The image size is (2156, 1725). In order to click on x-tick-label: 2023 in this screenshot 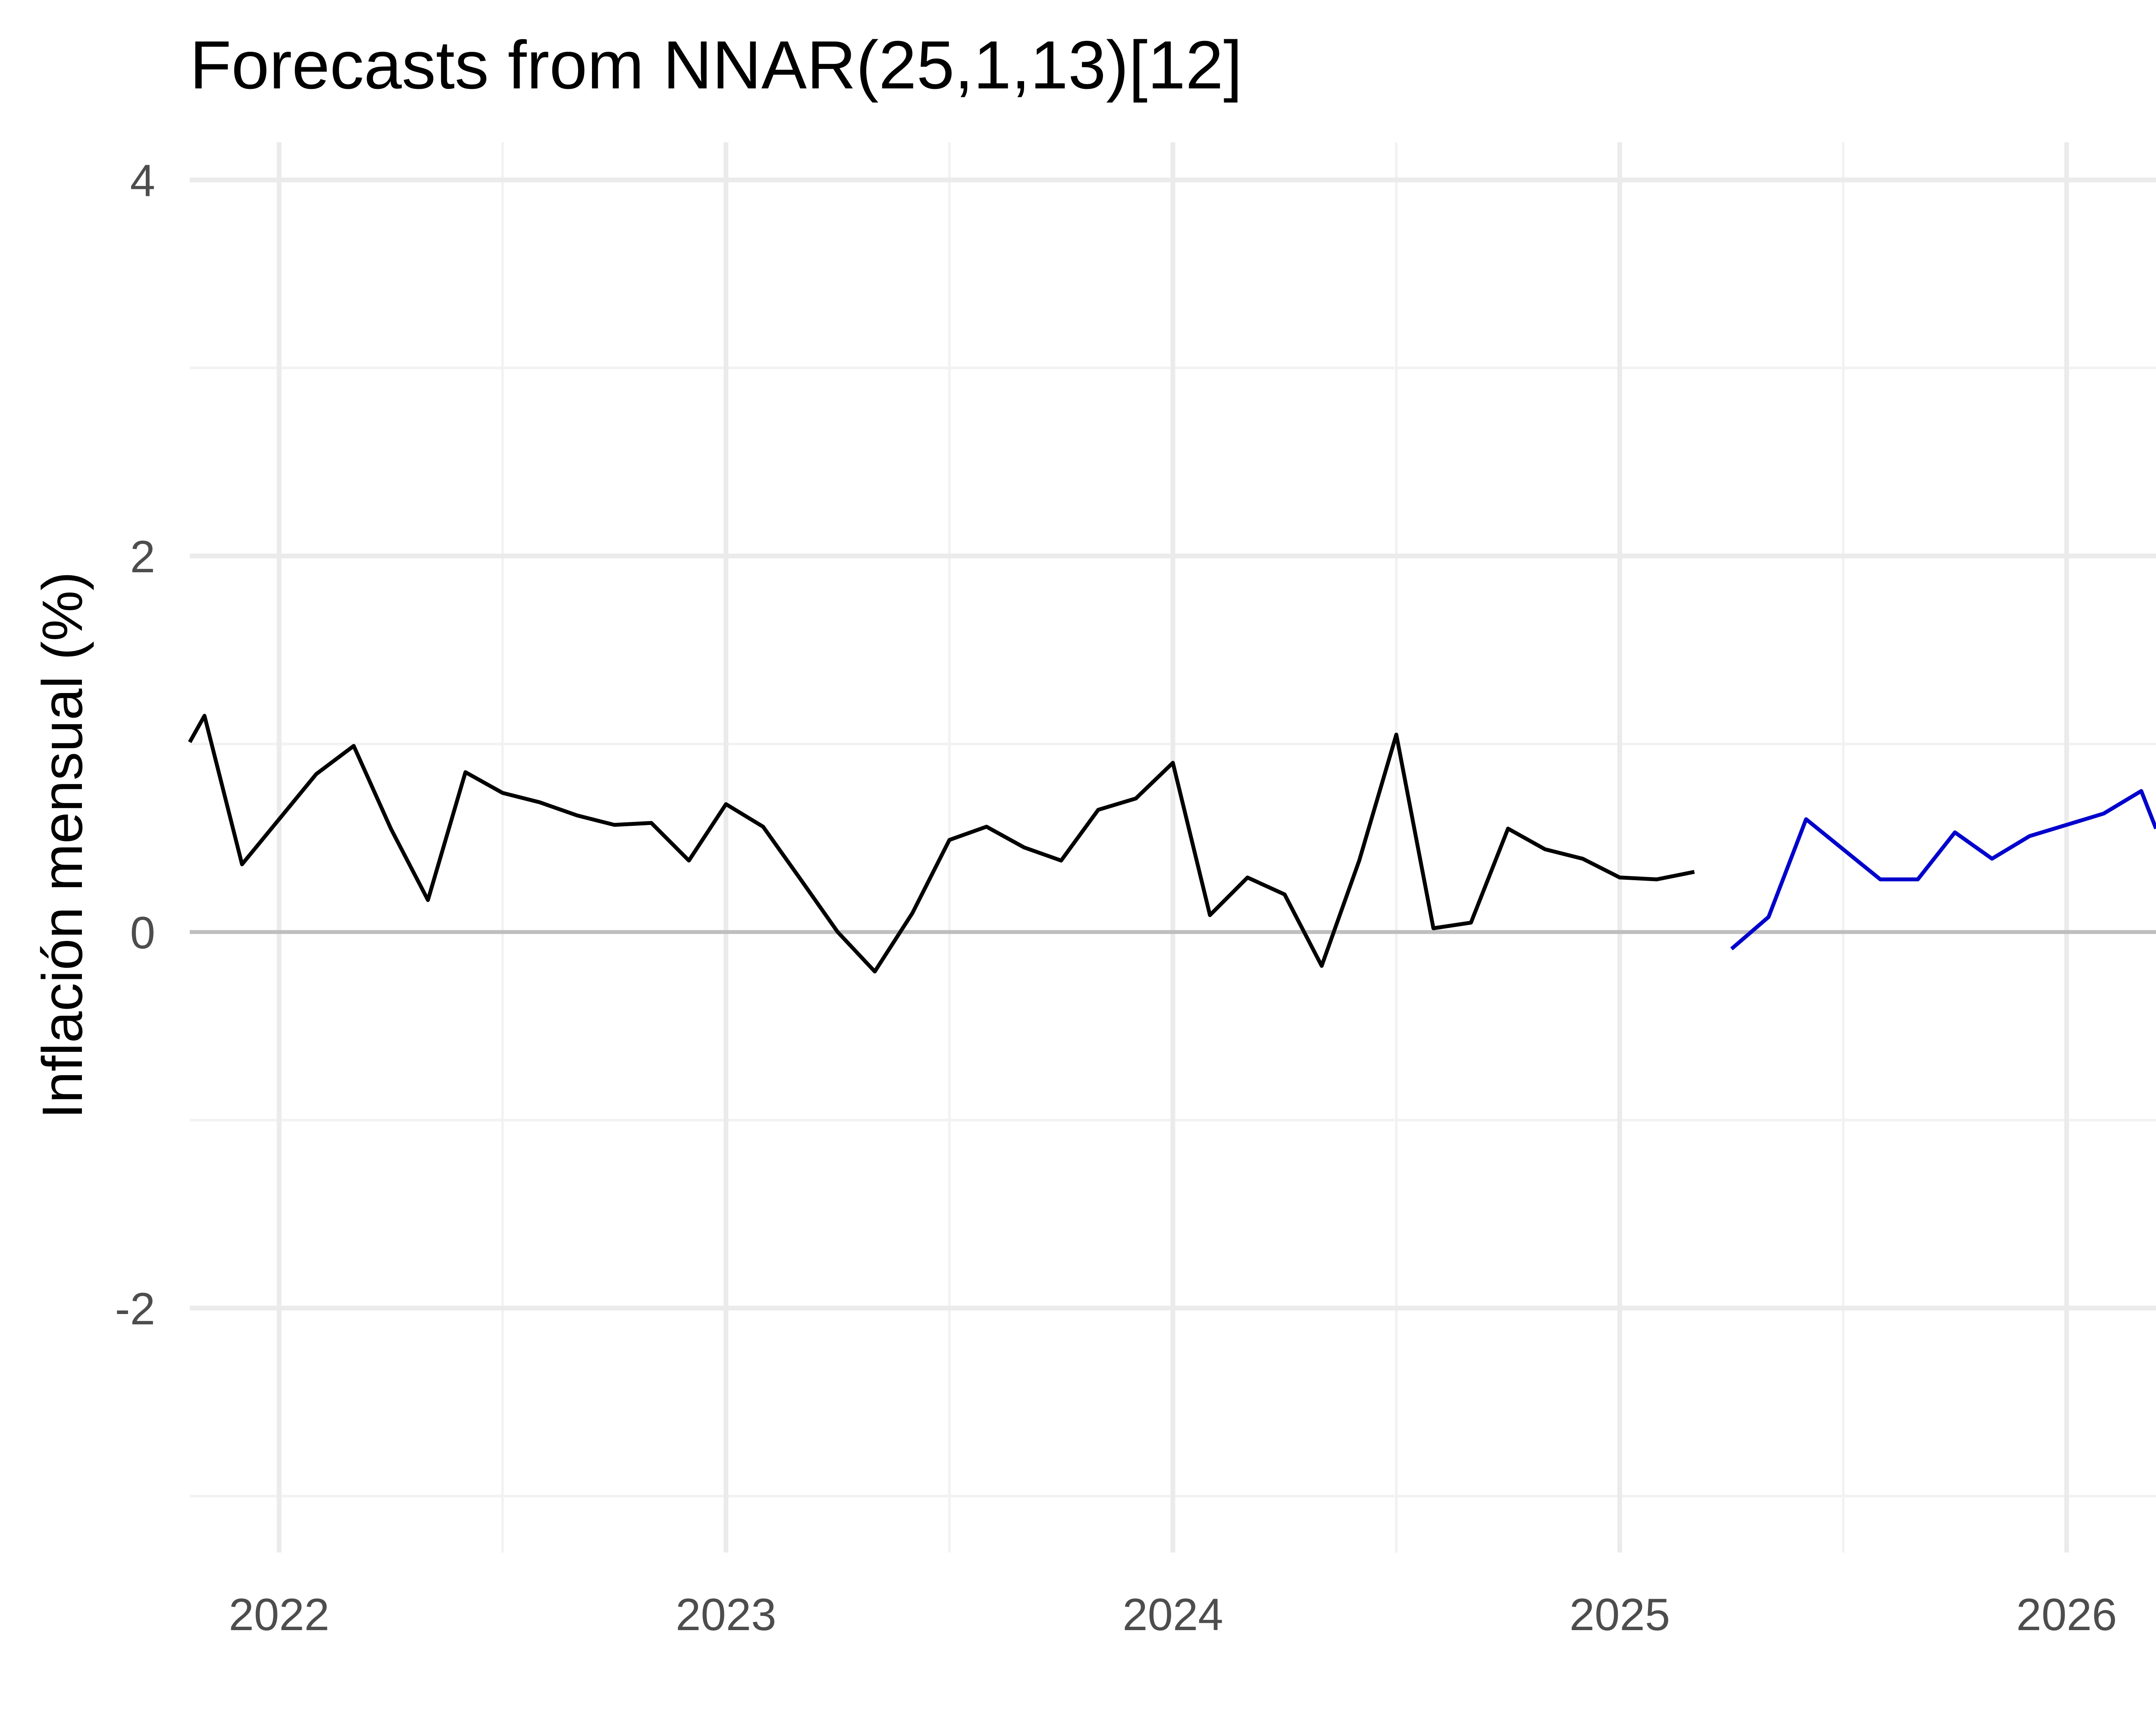, I will do `click(726, 1615)`.